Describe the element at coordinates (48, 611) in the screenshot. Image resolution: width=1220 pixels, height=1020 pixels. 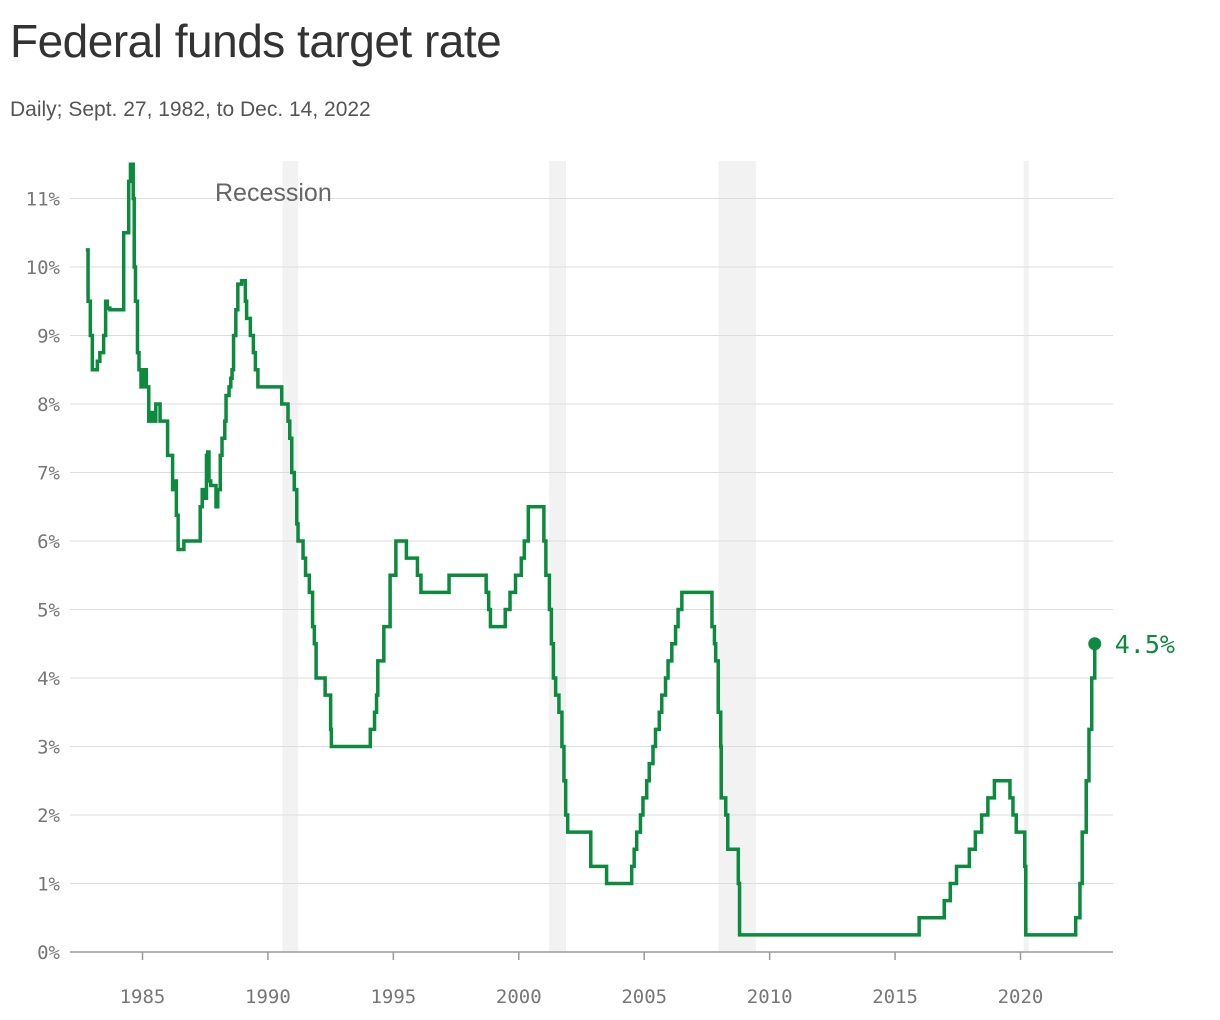
I see `y-tick-label: 5%` at that location.